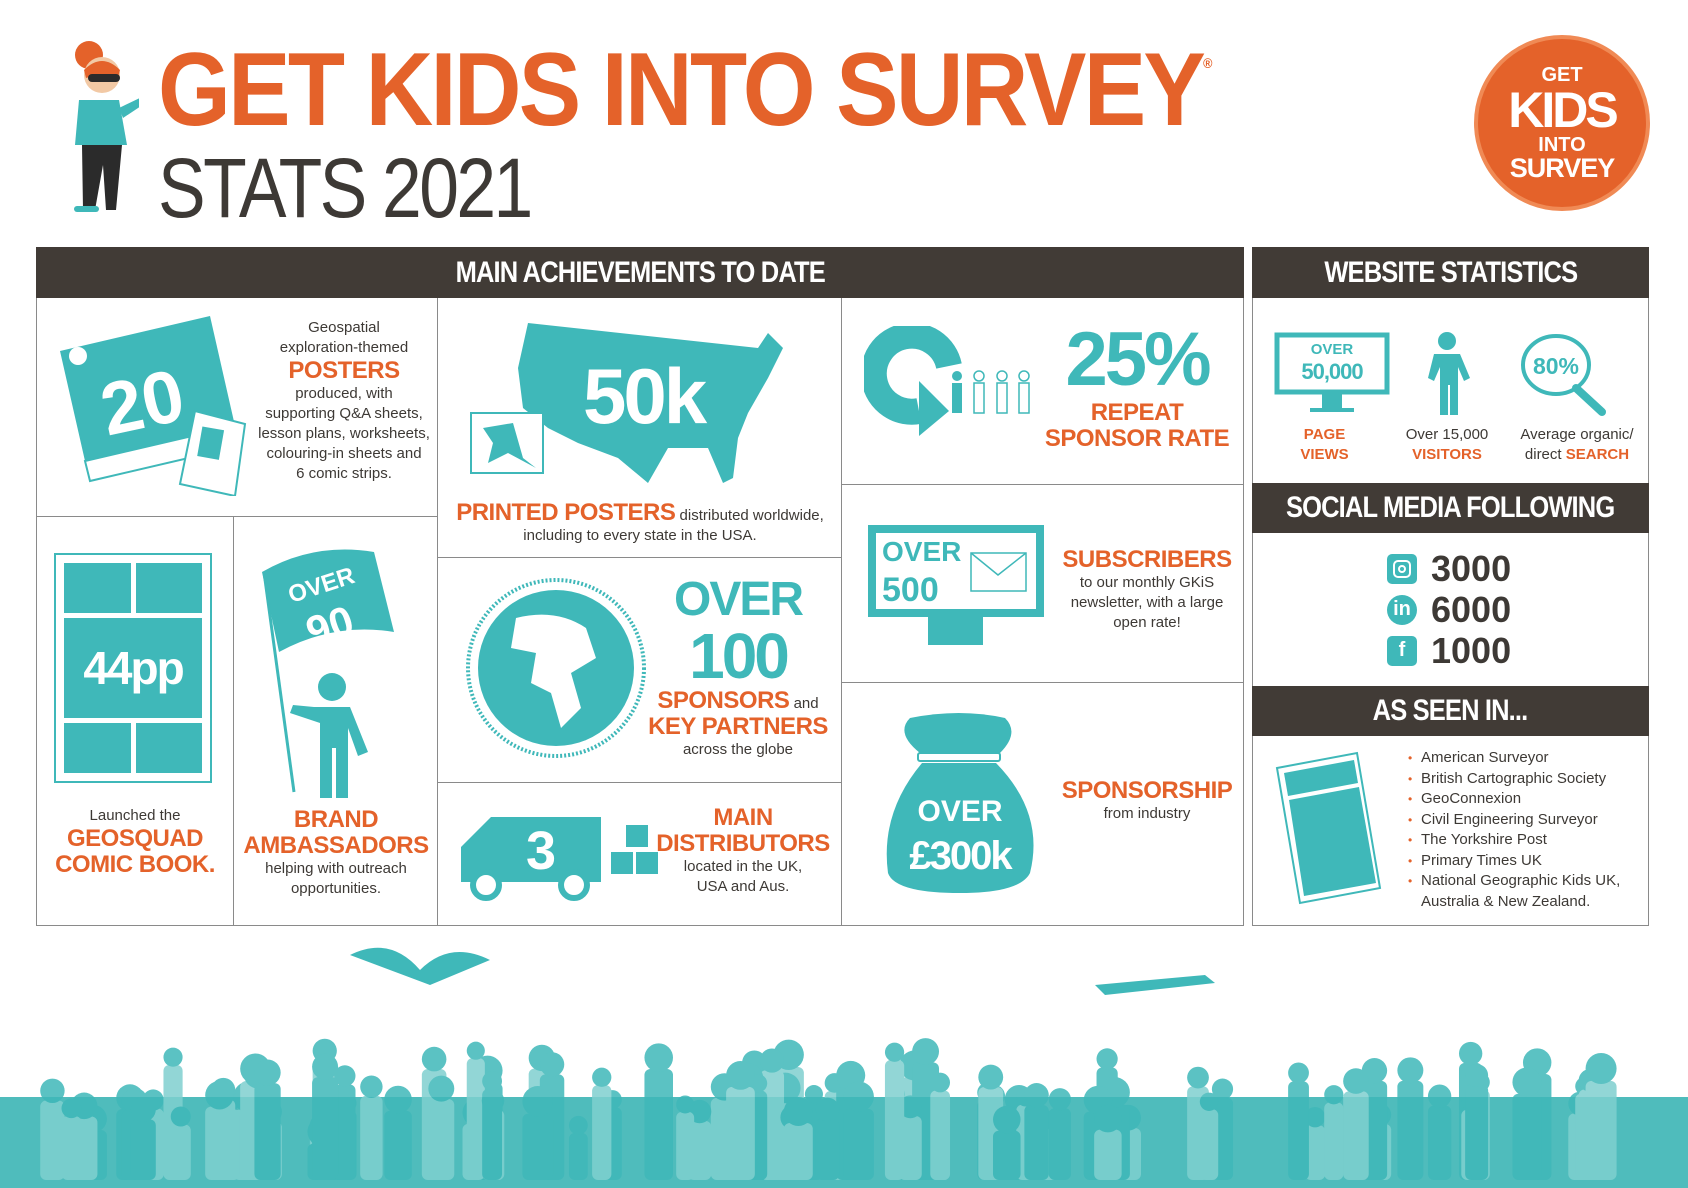 Image resolution: width=1688 pixels, height=1188 pixels. What do you see at coordinates (1402, 568) in the screenshot?
I see `instagram-icon` at bounding box center [1402, 568].